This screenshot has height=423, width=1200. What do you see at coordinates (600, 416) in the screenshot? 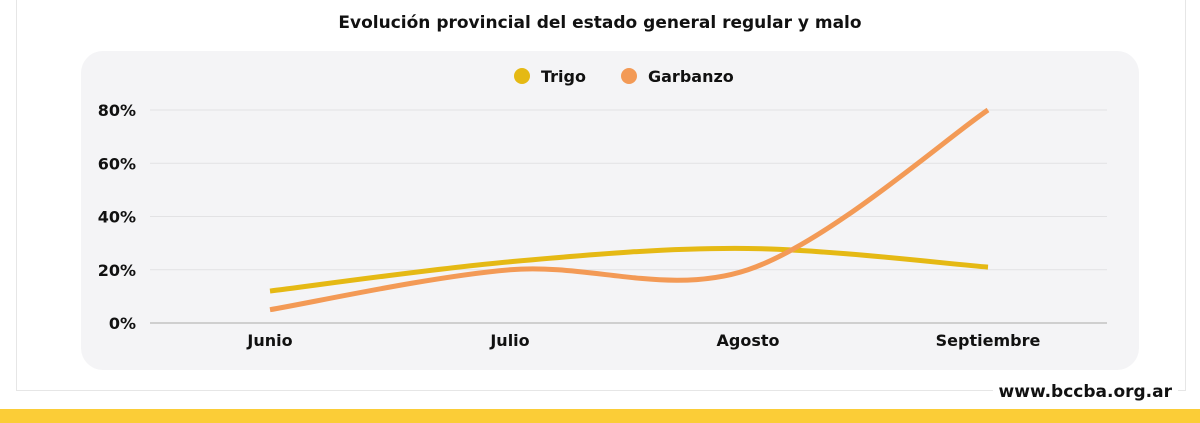
I see `footer-bar` at bounding box center [600, 416].